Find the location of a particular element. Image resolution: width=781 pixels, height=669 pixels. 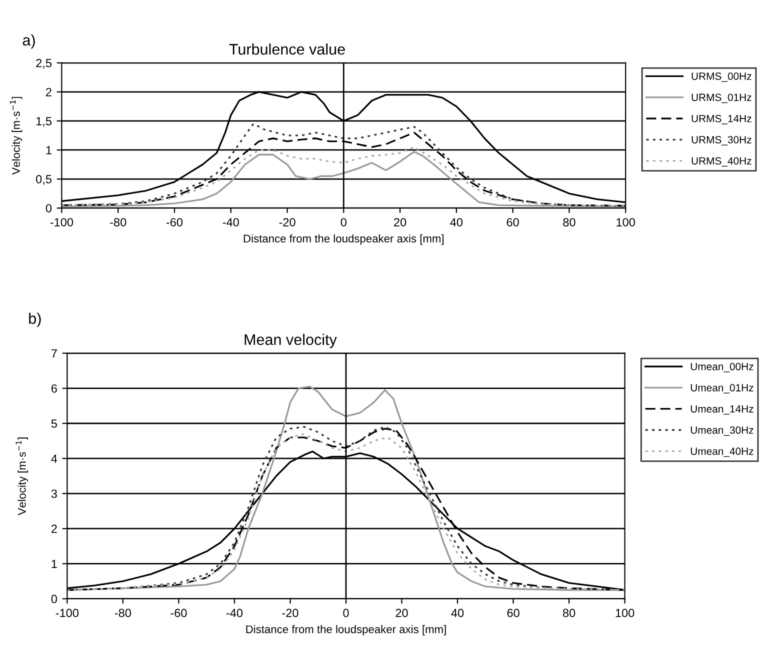

y-tick-label: 6 is located at coordinates (54, 388).